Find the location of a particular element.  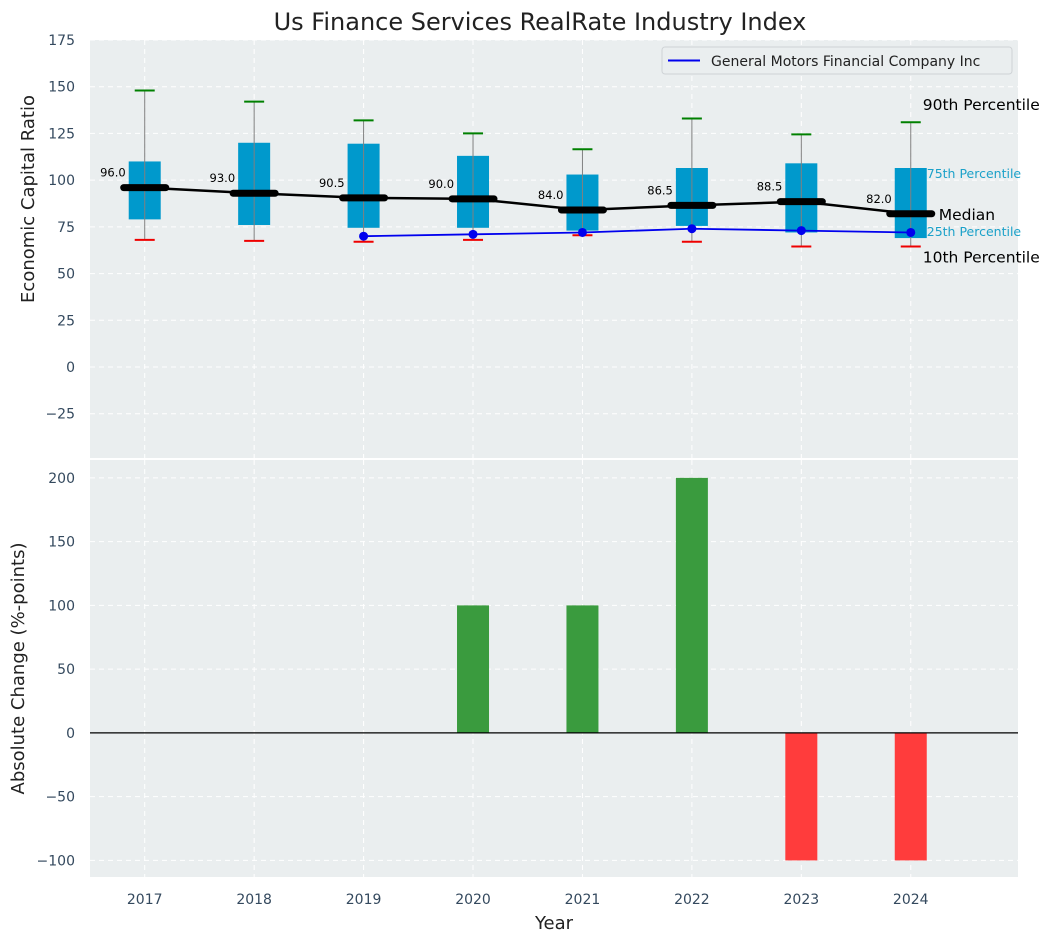

median-annotation: Median is located at coordinates (967, 215).